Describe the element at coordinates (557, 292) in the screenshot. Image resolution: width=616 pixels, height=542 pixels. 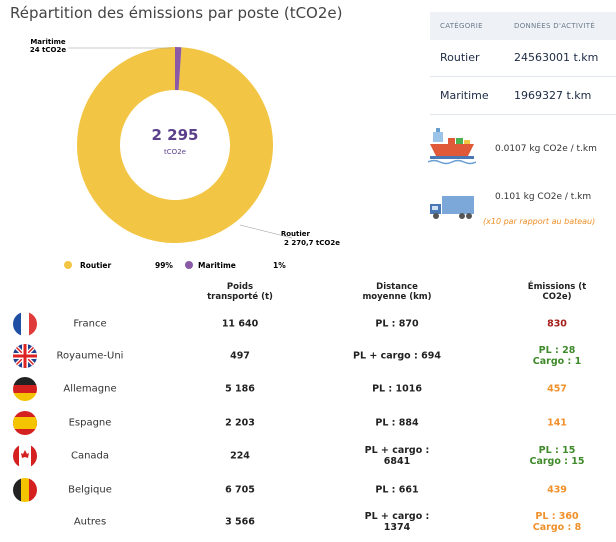
I see `column-header: Émissions (t CO2e)` at that location.